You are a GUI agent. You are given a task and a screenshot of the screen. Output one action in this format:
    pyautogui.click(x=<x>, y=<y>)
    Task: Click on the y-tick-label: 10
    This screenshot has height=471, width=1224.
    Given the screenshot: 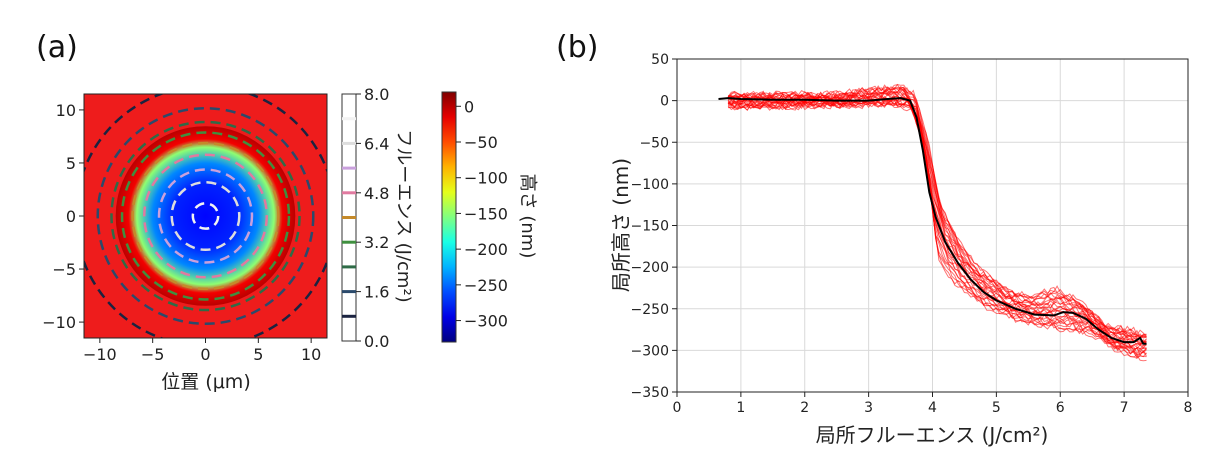 What is the action you would take?
    pyautogui.click(x=66, y=110)
    